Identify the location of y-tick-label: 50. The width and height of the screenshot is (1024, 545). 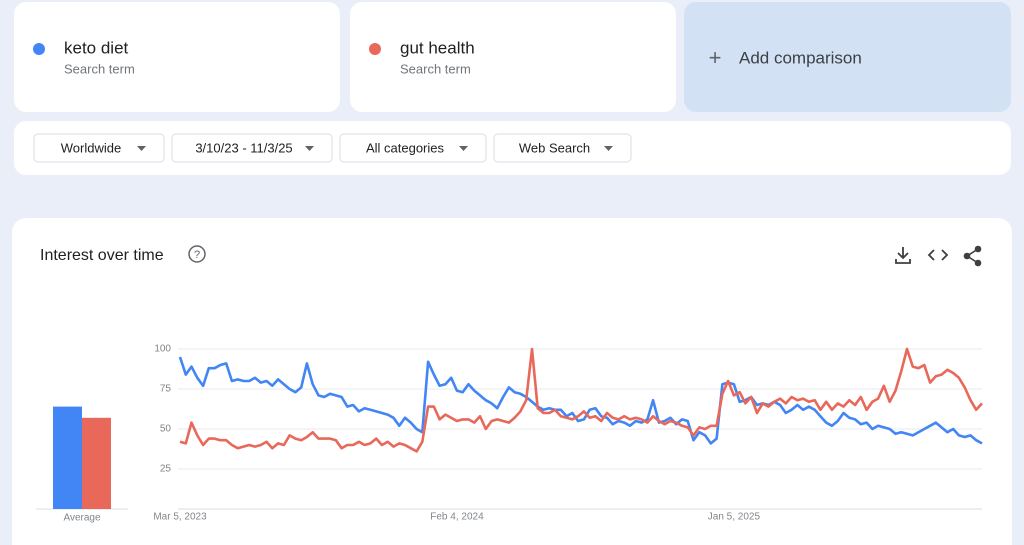
(166, 429).